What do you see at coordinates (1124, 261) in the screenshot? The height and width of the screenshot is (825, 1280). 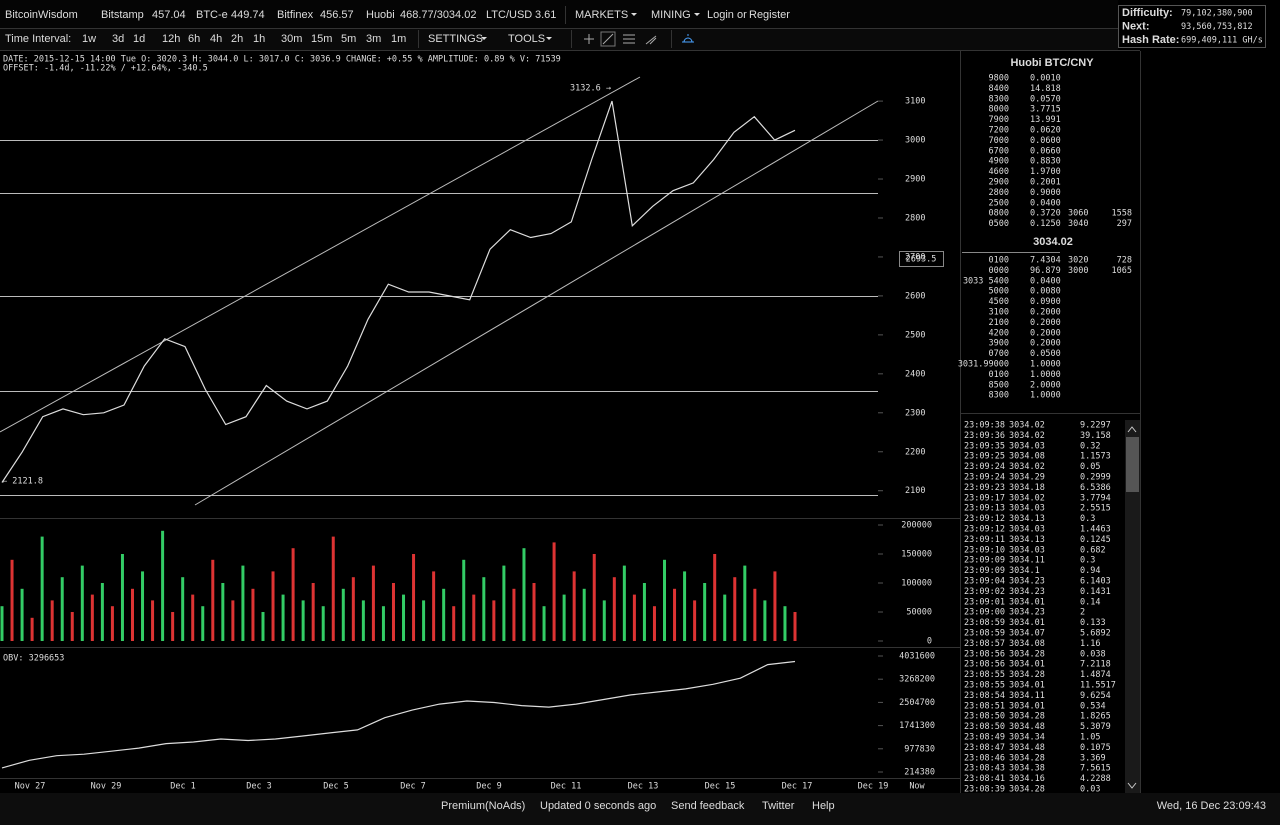 I see `depth-amount: 728` at bounding box center [1124, 261].